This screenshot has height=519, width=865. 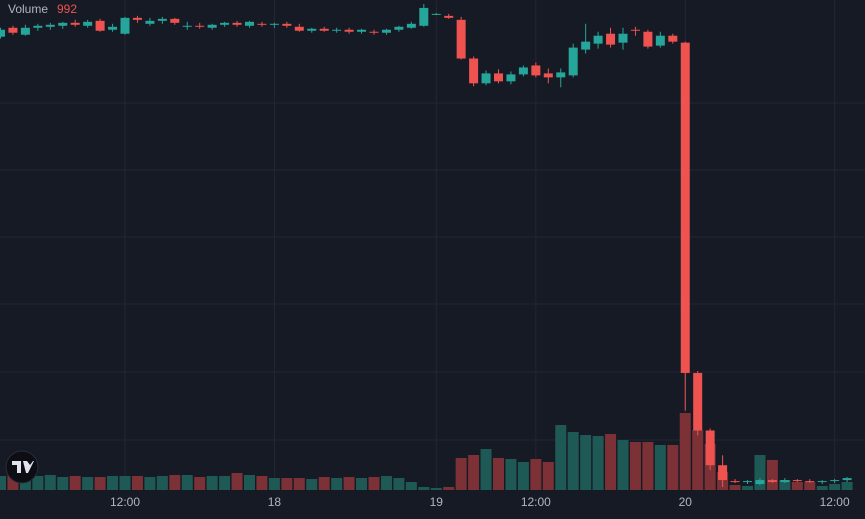 I want to click on x-tick-label: 18, so click(x=275, y=502).